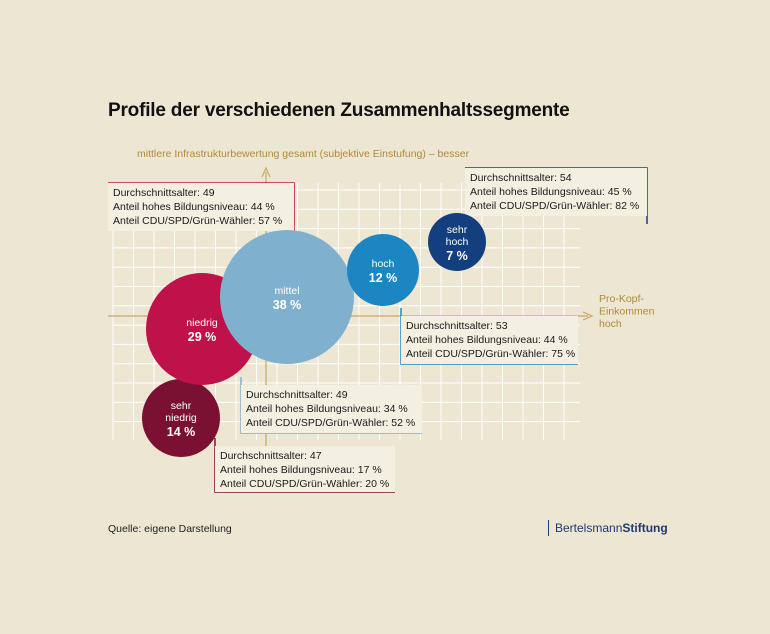  I want to click on x-axis-label: Einkommen, so click(627, 312).